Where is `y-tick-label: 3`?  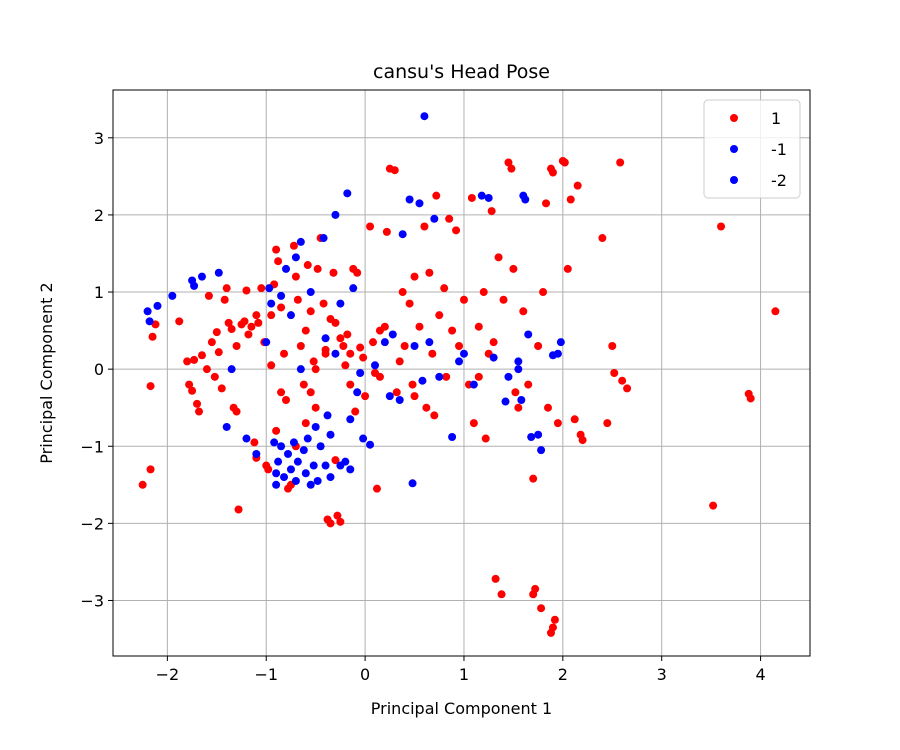
y-tick-label: 3 is located at coordinates (99, 138).